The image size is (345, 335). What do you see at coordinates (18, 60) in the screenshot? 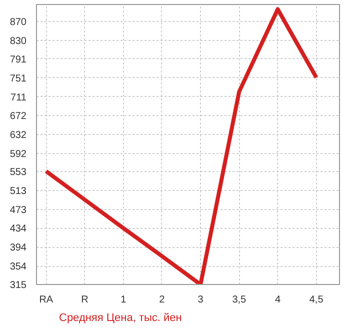
I see `y-tick-label: 791` at bounding box center [18, 60].